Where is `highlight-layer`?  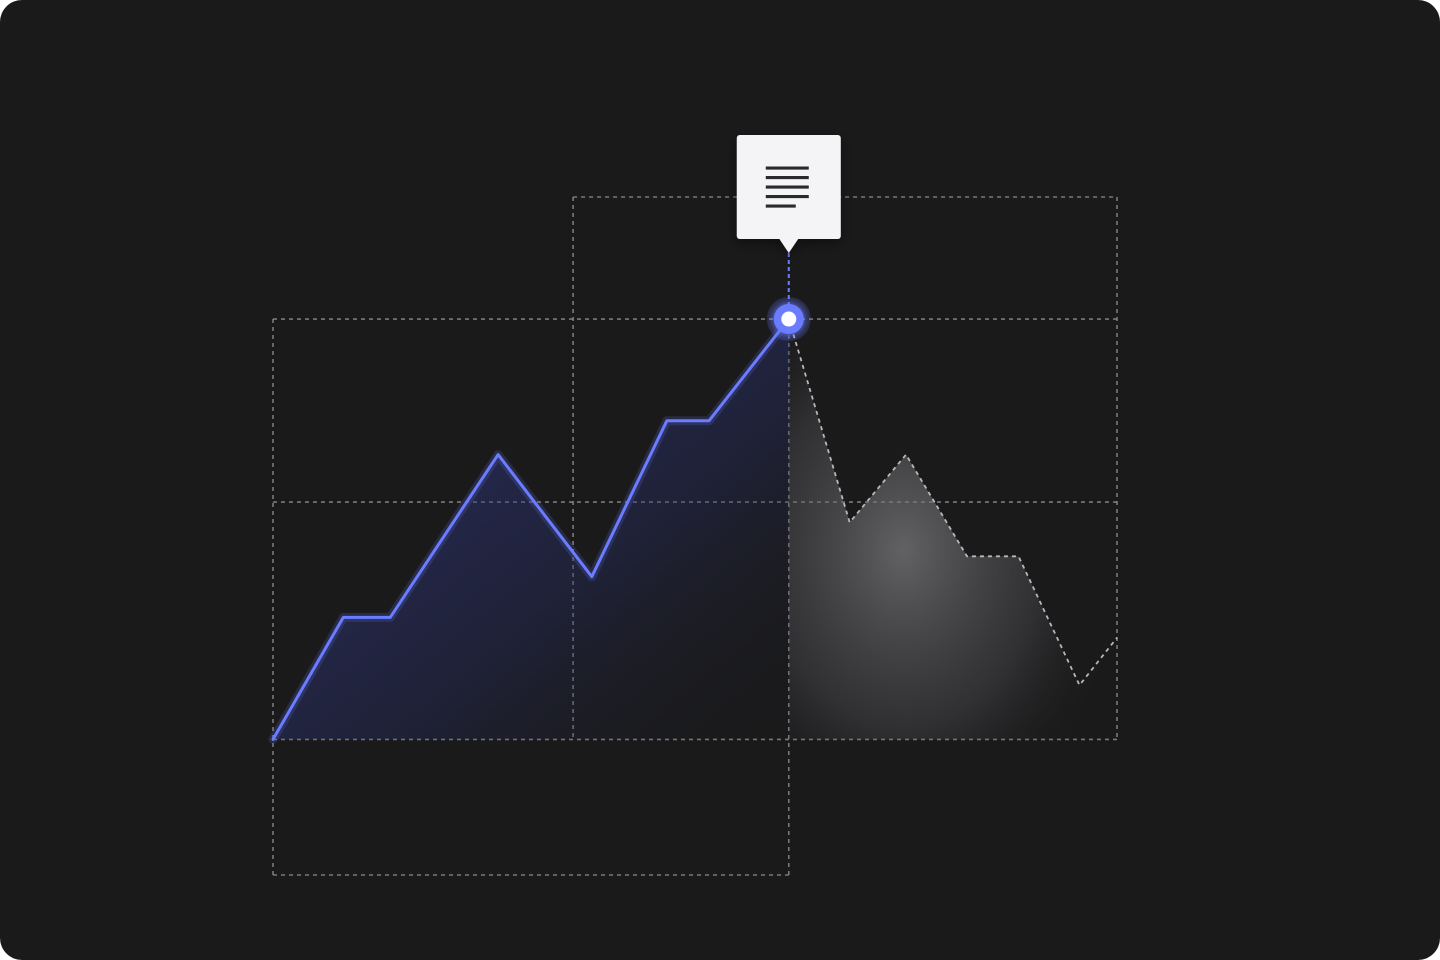
highlight-layer is located at coordinates (788, 238).